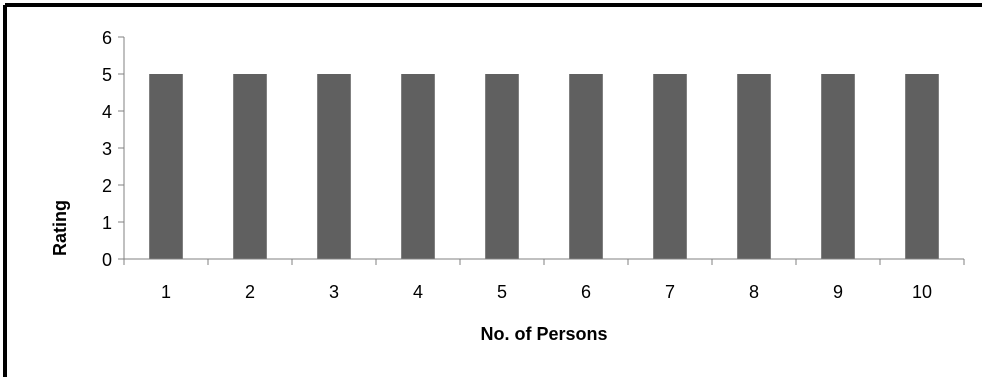 The height and width of the screenshot is (377, 982). Describe the element at coordinates (922, 292) in the screenshot. I see `x-tick-label: 10` at that location.